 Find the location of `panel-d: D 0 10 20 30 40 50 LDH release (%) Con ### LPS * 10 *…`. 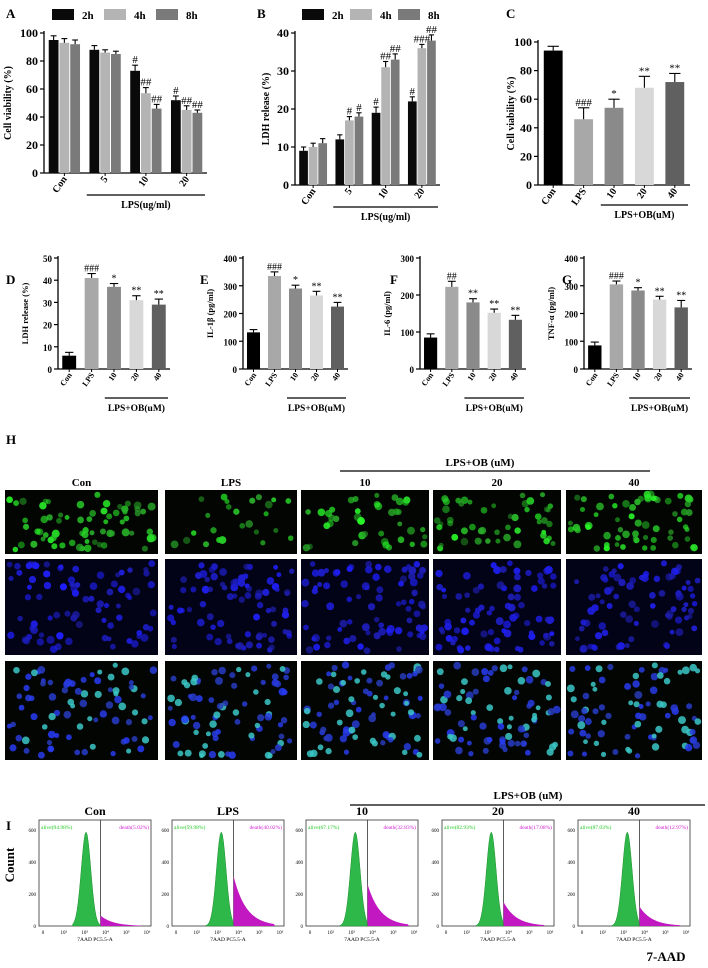

panel-d: D 0 10 20 30 40 50 LDH release (%) Con ### LPS * 10 *… is located at coordinates (88, 334).